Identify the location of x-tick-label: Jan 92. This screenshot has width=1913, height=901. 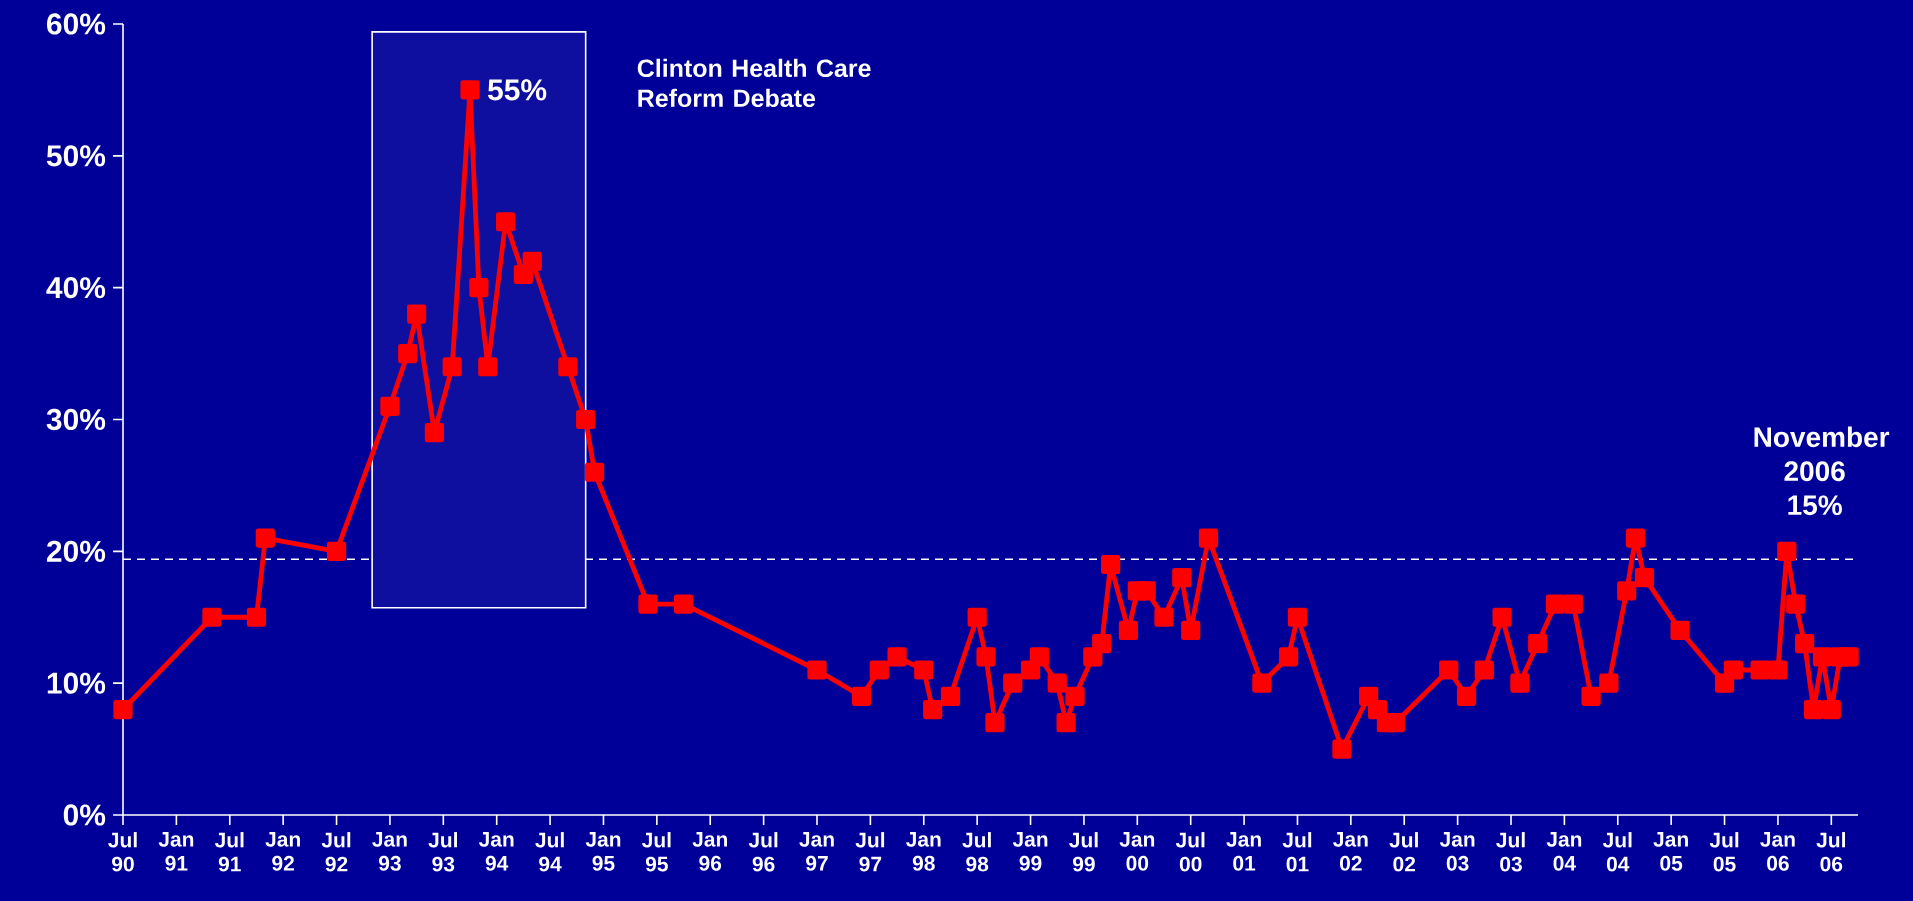
(282, 851).